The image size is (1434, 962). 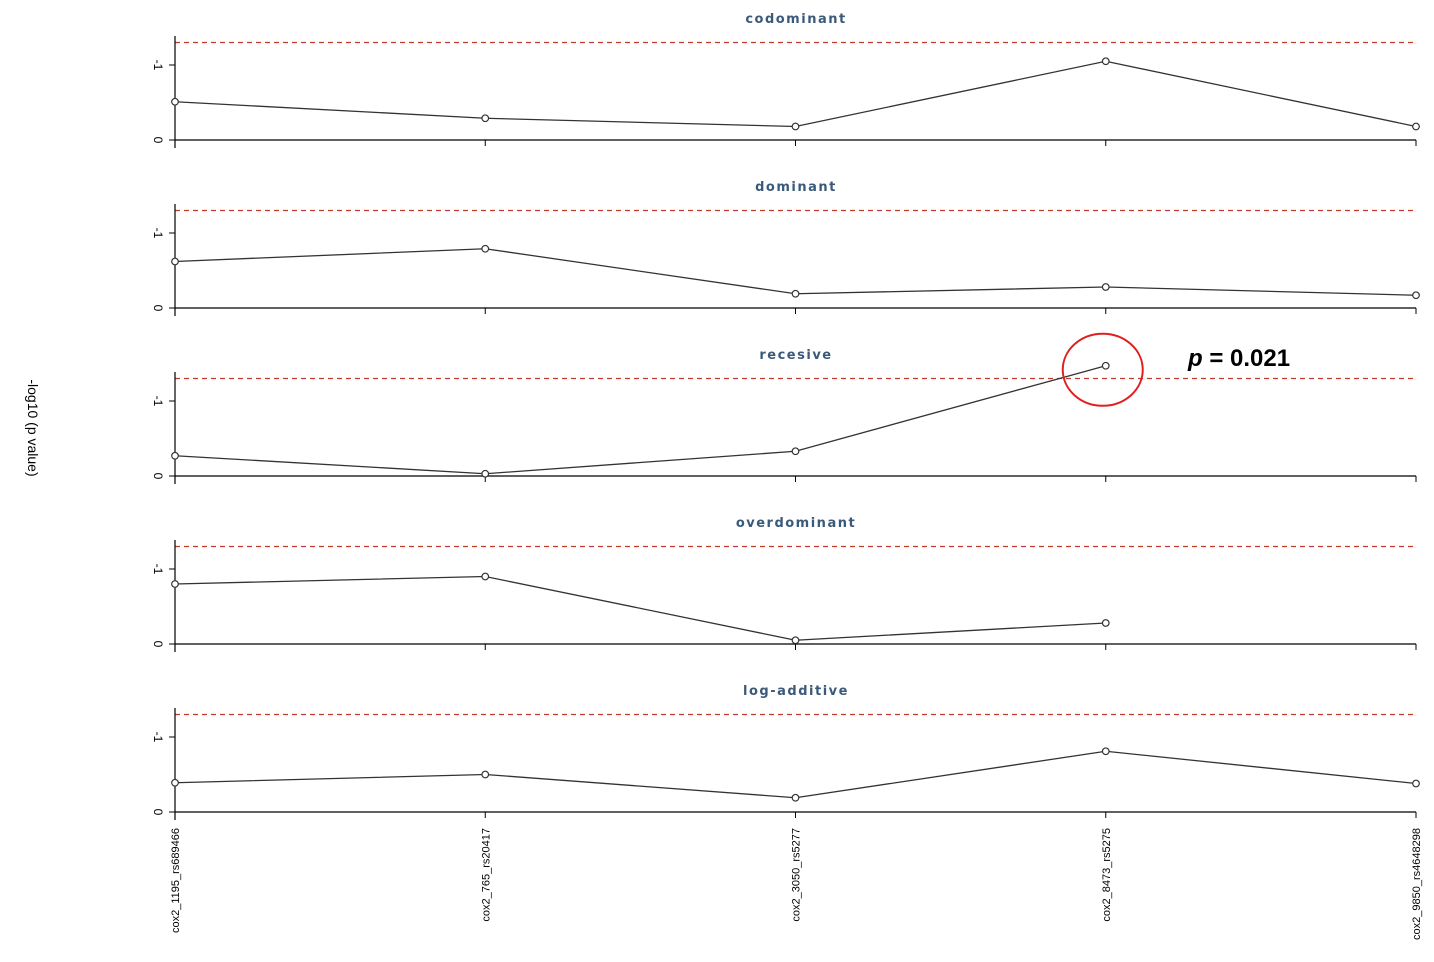 I want to click on series-line-codominant, so click(x=795, y=94).